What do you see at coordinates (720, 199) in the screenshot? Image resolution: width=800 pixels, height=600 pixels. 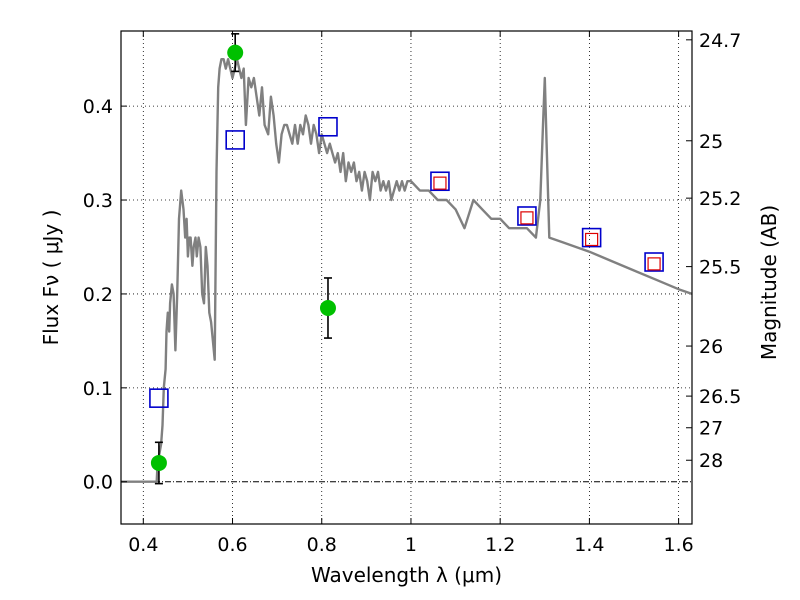 I see `right-tick-label: 25.2` at bounding box center [720, 199].